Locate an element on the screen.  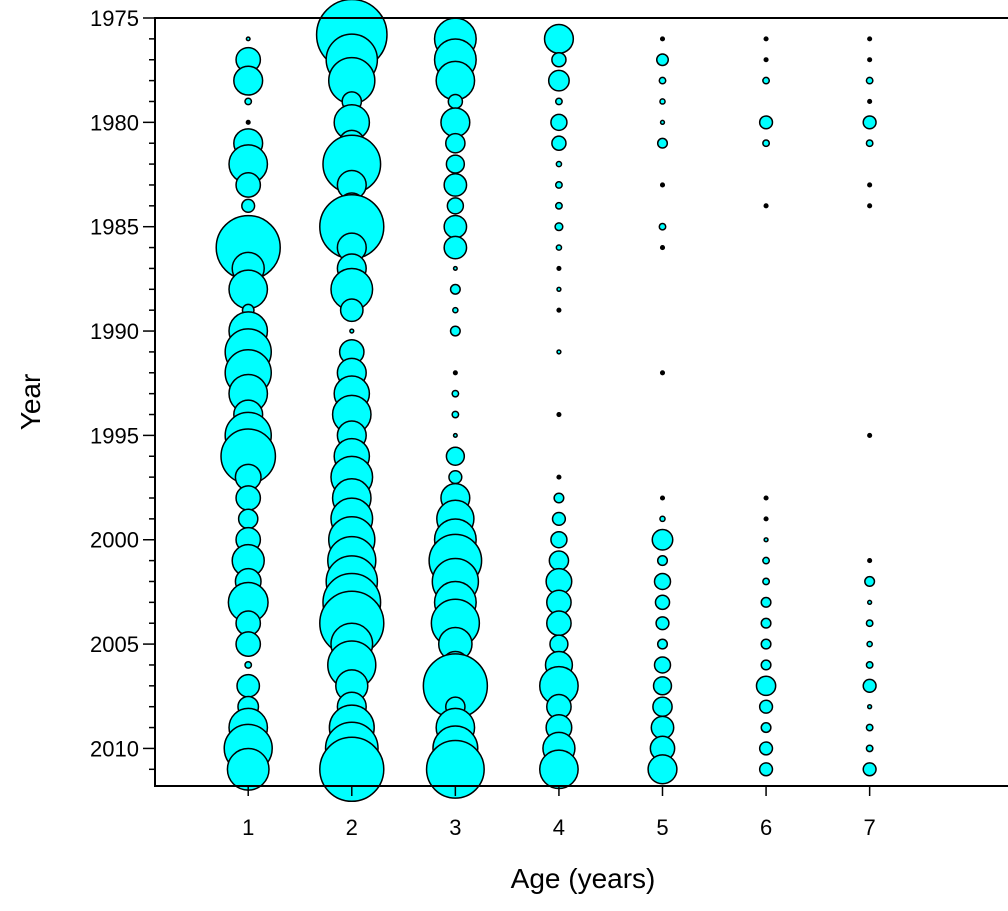
y-tick-label: 1990 is located at coordinates (114, 331).